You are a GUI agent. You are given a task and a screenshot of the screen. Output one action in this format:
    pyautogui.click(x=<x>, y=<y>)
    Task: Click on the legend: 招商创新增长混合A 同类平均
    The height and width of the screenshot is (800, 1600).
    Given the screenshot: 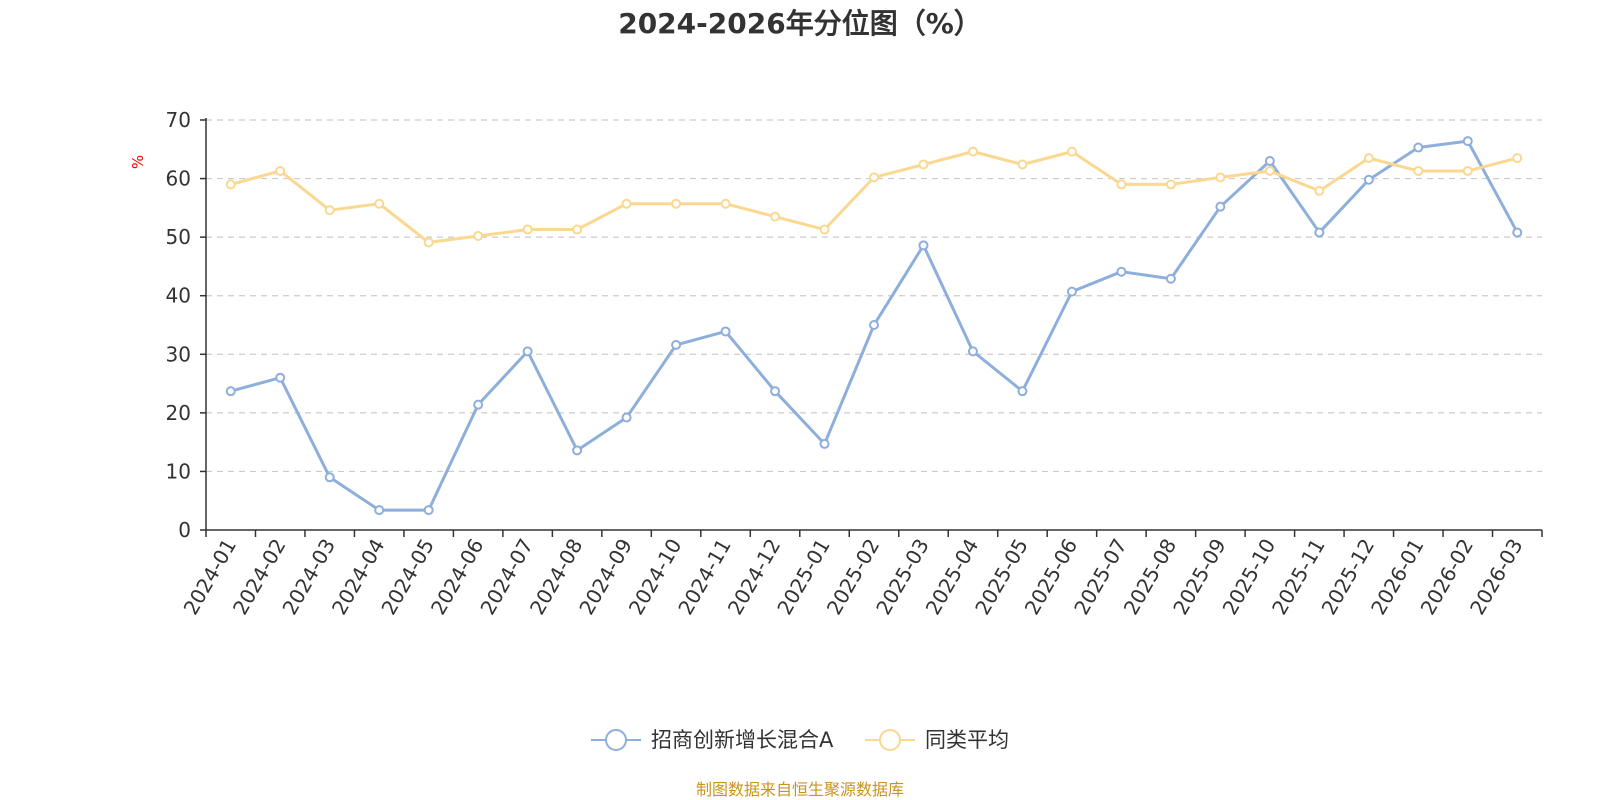 What is the action you would take?
    pyautogui.click(x=800, y=740)
    